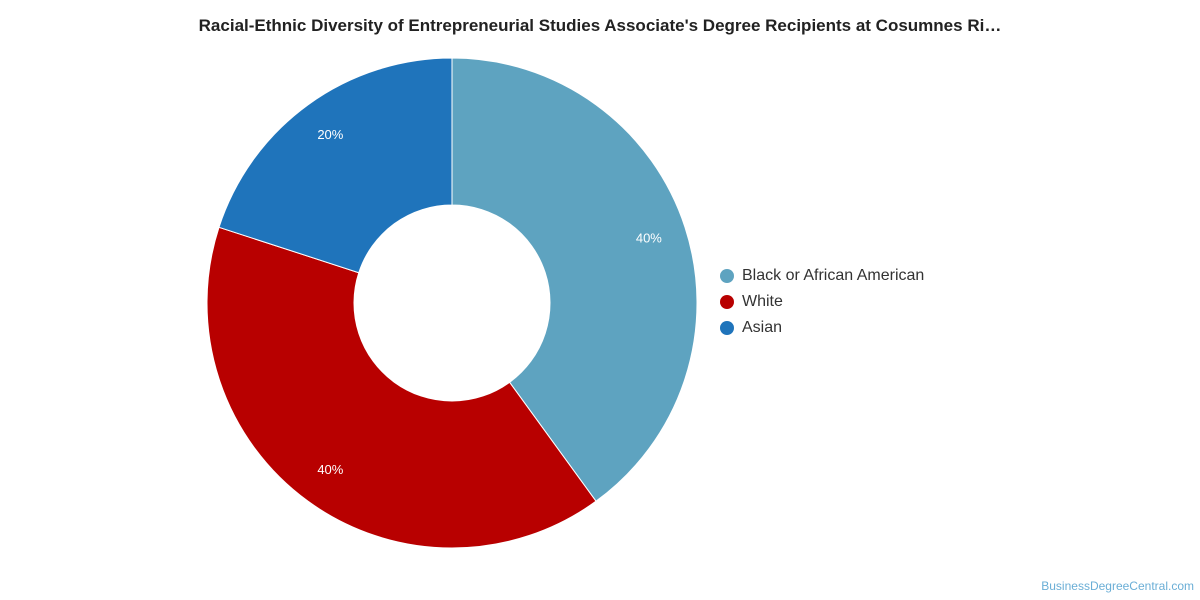 The image size is (1200, 600). What do you see at coordinates (1117, 586) in the screenshot?
I see `watermark: BusinessDegreeCentral.com` at bounding box center [1117, 586].